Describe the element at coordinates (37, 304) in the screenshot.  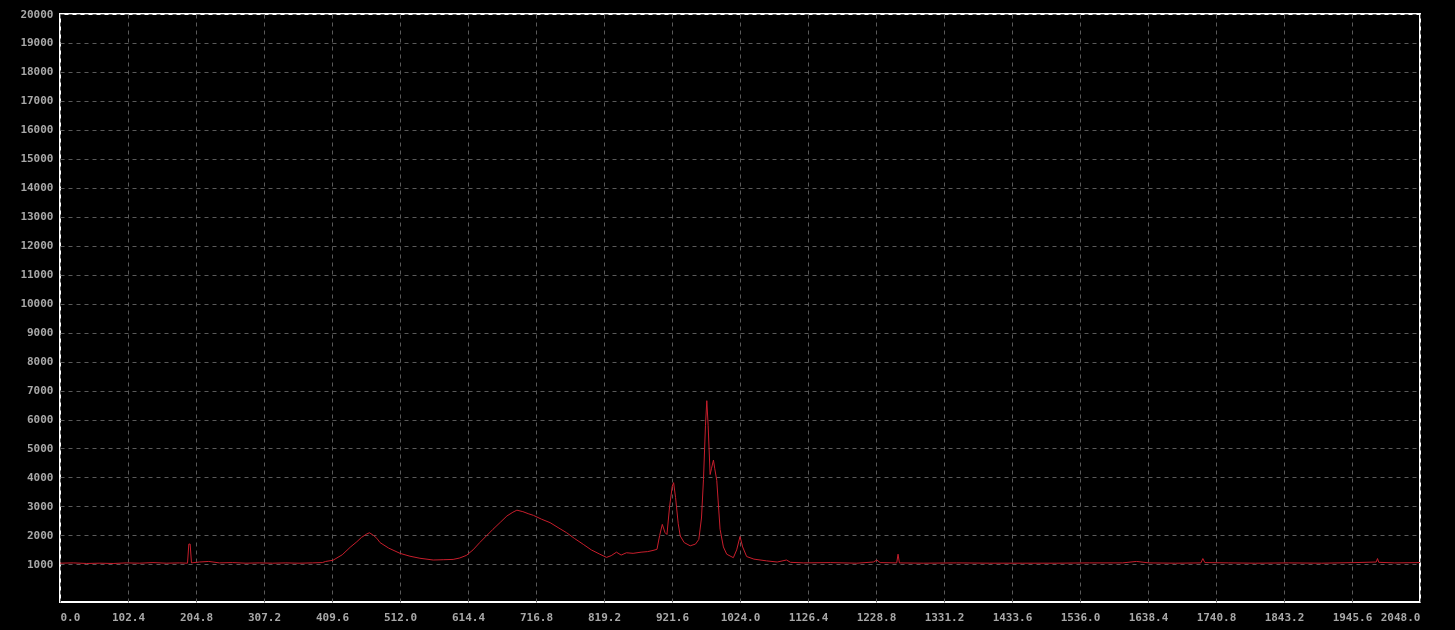
I see `y-tick-label: 10000` at that location.